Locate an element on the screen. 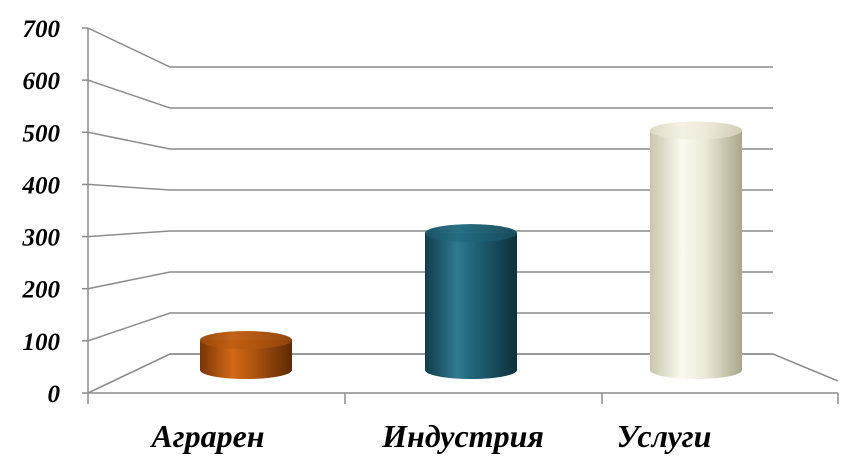 The width and height of the screenshot is (852, 457). category-label: Индустрия is located at coordinates (462, 436).